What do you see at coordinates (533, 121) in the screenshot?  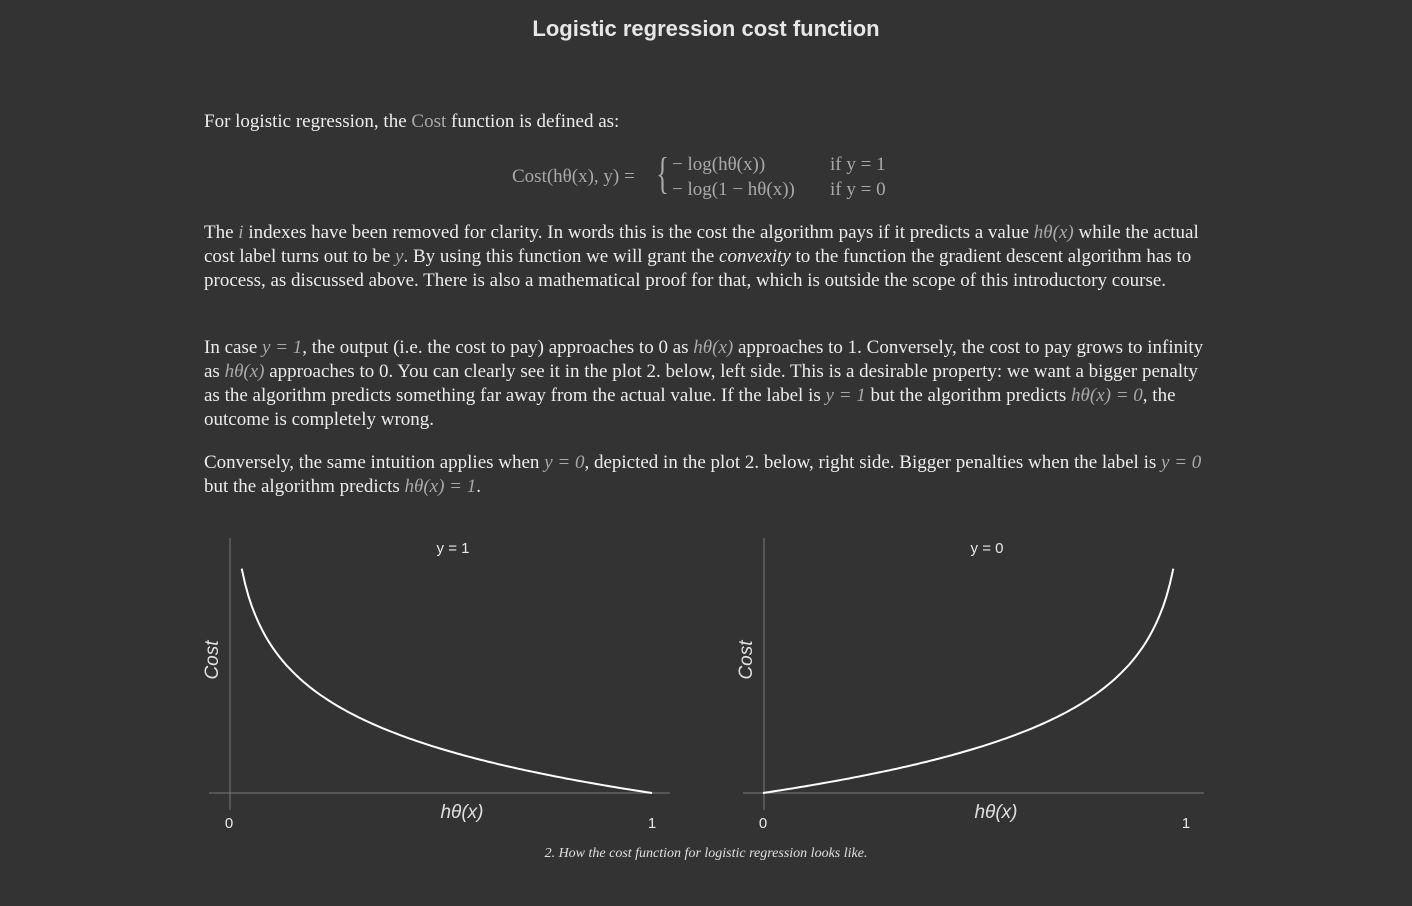 I see `intro-text-end: function is defined as:` at bounding box center [533, 121].